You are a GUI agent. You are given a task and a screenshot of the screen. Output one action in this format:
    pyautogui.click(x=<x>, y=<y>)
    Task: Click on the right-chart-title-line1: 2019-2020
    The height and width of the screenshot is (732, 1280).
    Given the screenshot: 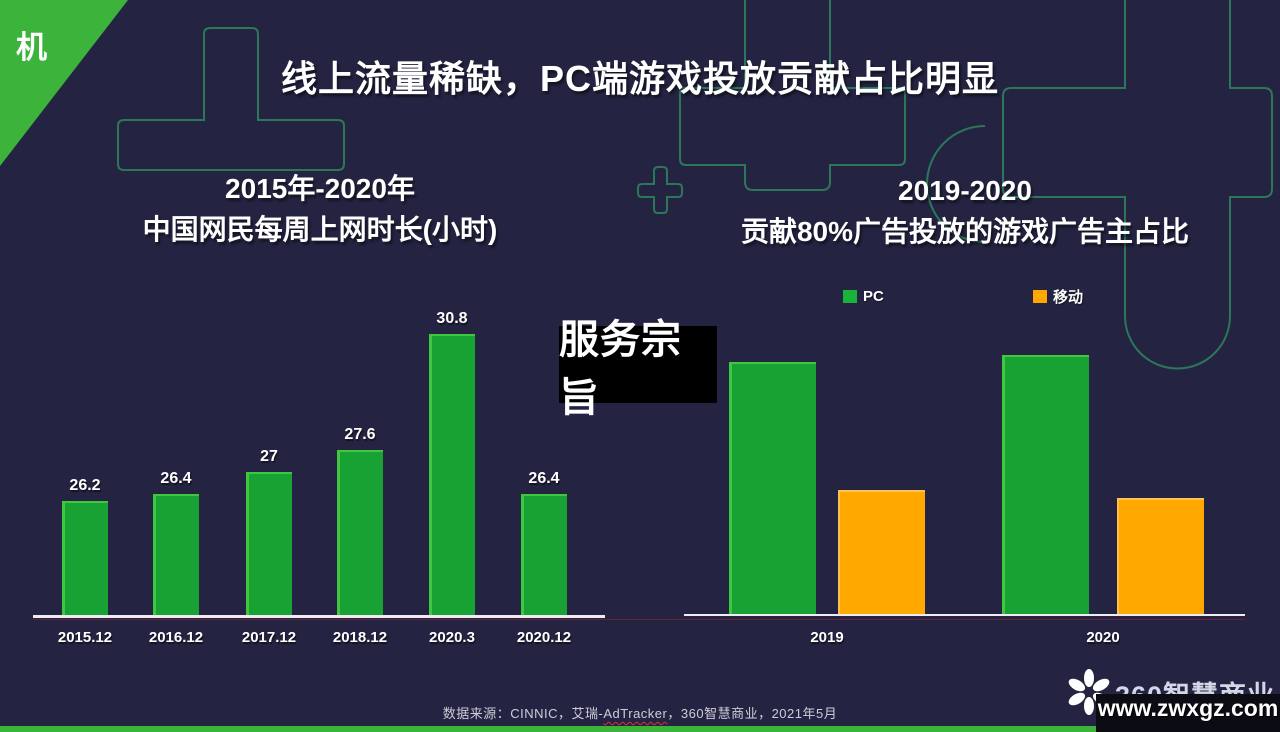 What is the action you would take?
    pyautogui.click(x=965, y=190)
    